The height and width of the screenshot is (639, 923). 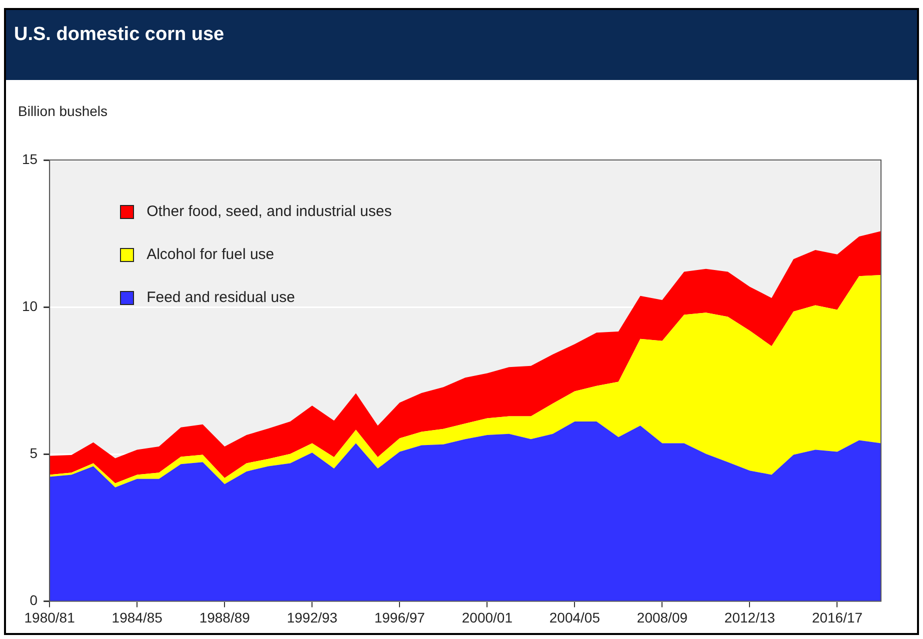 I want to click on x-tick-label: 1992/93, so click(x=312, y=617).